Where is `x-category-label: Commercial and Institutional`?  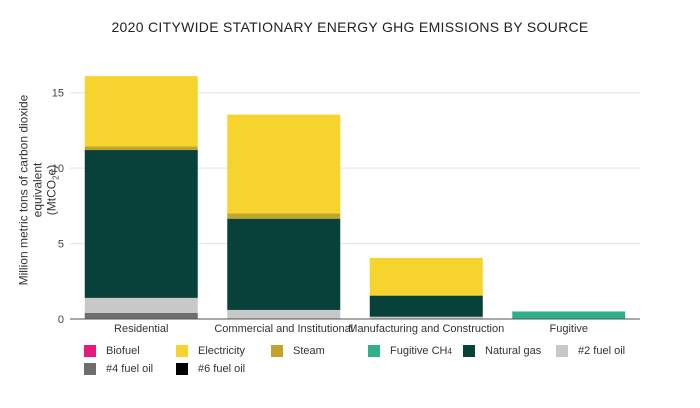 x-category-label: Commercial and Institutional is located at coordinates (283, 329).